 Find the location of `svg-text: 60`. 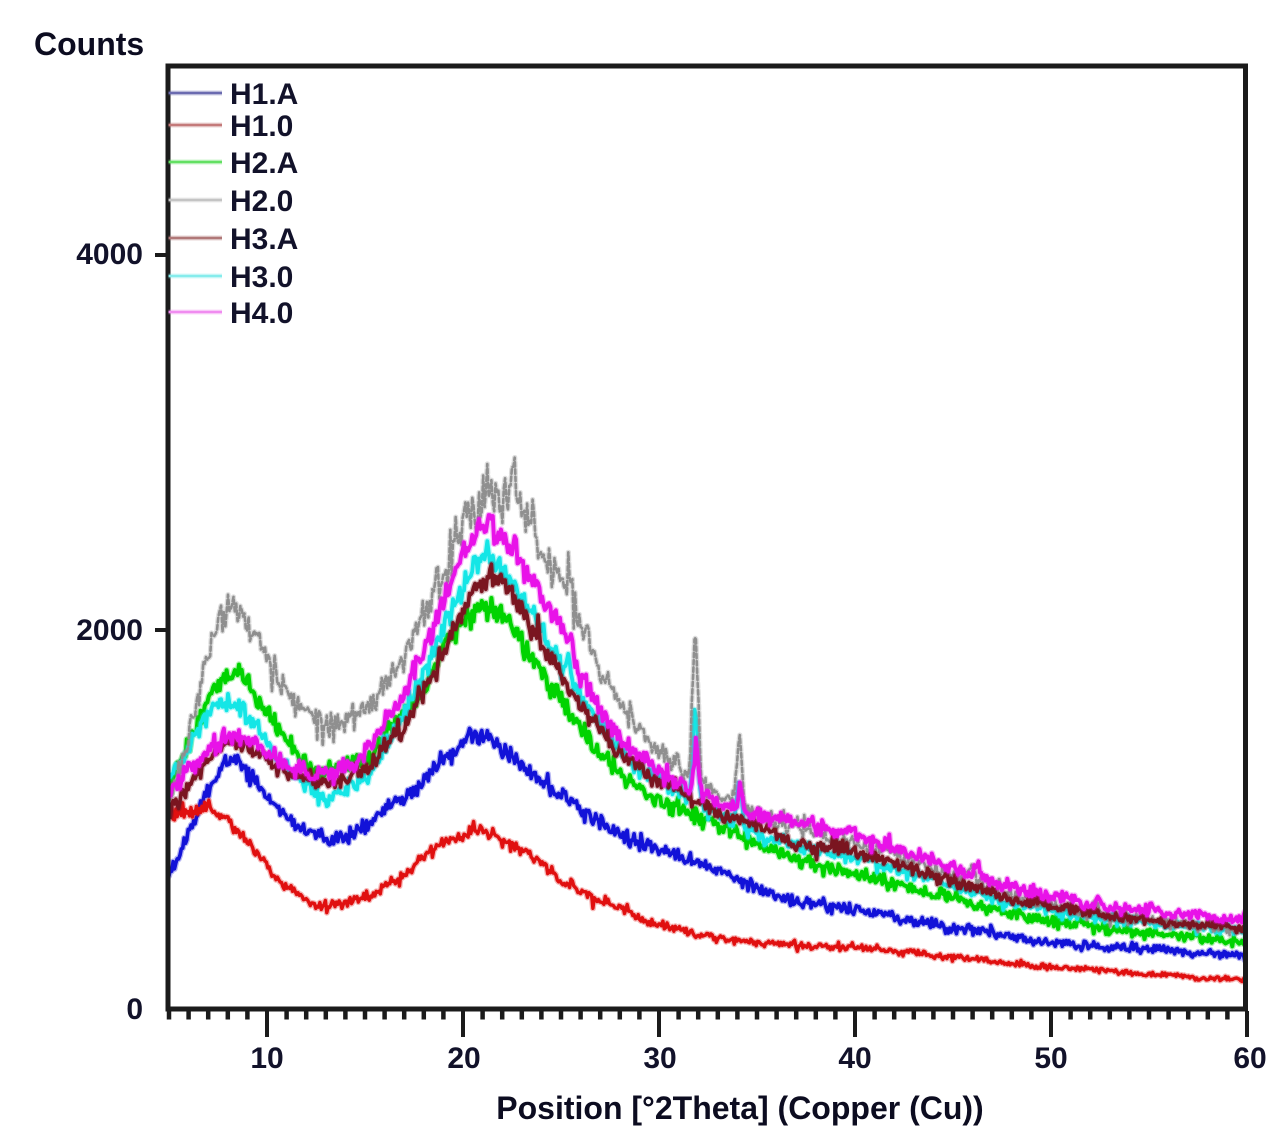

svg-text: 60 is located at coordinates (1249, 1058).